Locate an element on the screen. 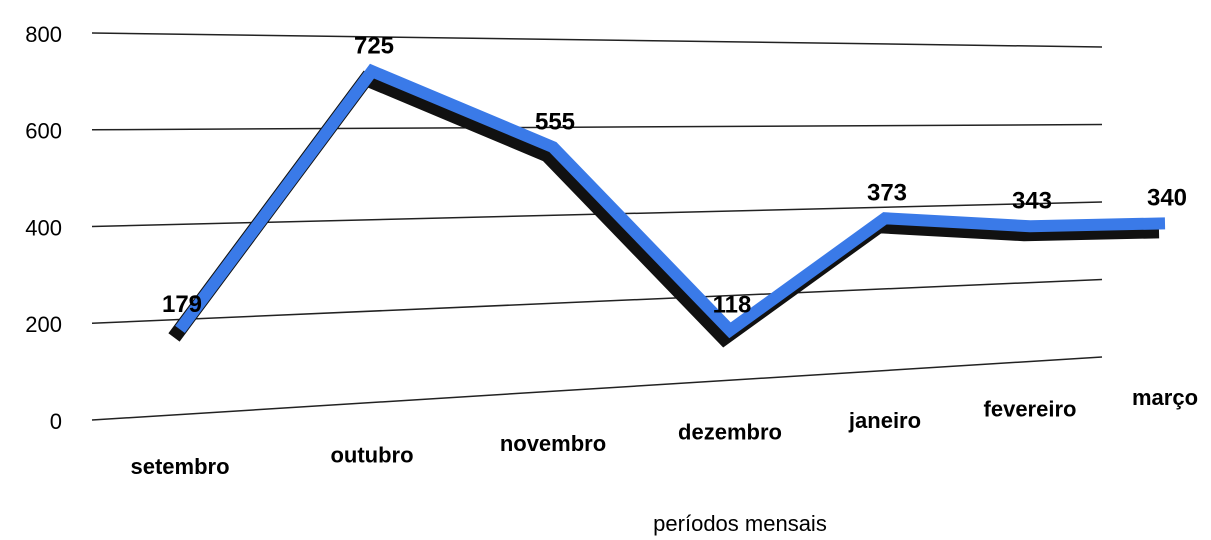 The height and width of the screenshot is (540, 1211). y-tick-label: 200 is located at coordinates (43, 324).